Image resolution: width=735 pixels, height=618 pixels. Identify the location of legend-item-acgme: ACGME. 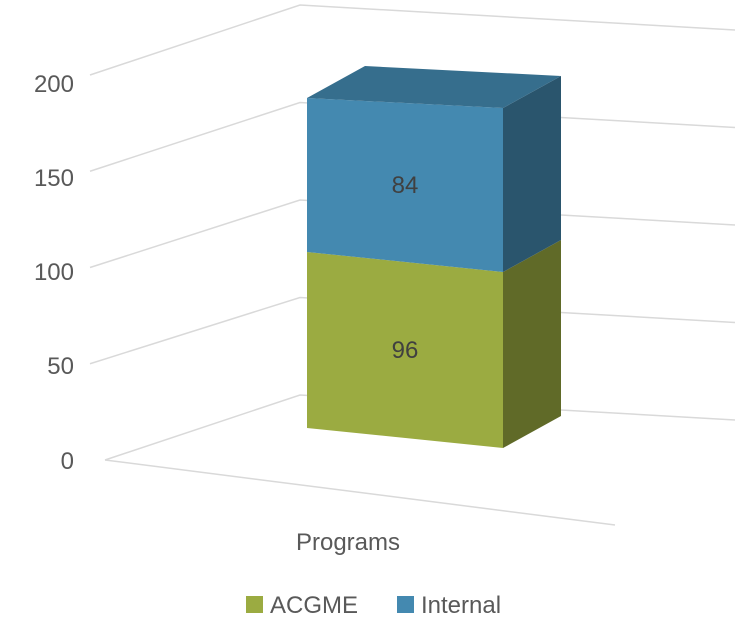
(302, 605).